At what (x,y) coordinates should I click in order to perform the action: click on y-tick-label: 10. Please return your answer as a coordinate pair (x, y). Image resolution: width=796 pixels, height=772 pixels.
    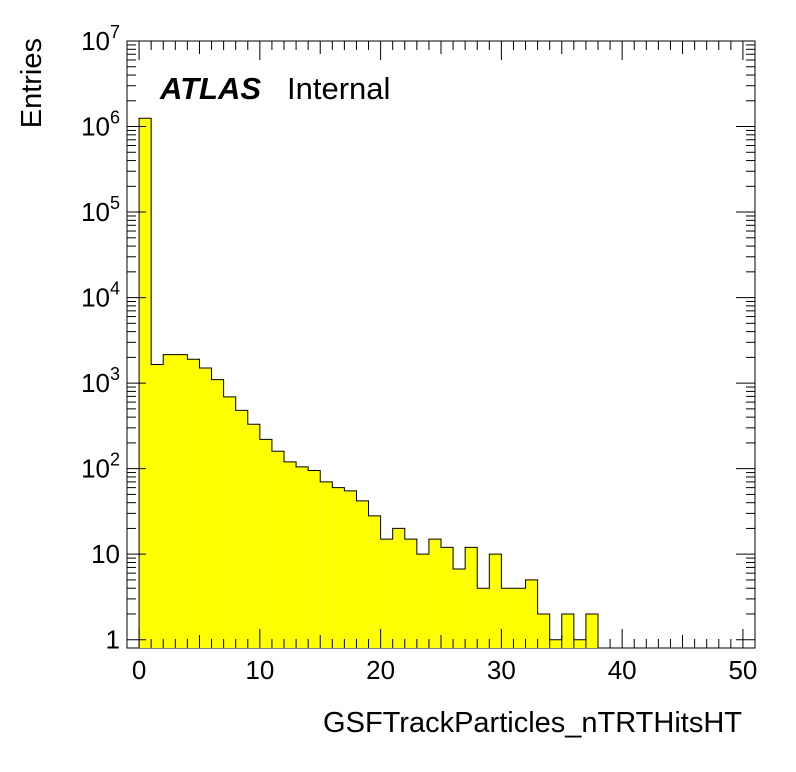
    Looking at the image, I should click on (105, 554).